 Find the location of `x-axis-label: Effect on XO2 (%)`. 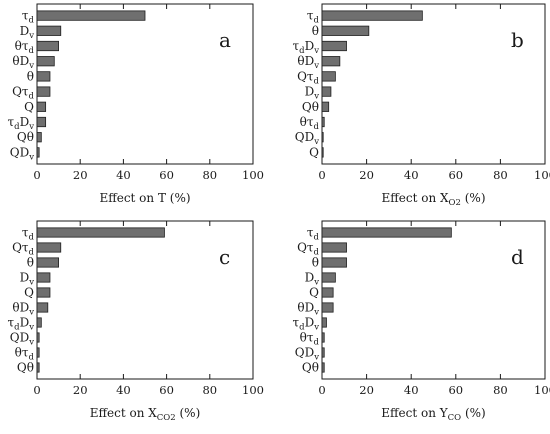

x-axis-label: Effect on XO2 (%) is located at coordinates (433, 199).